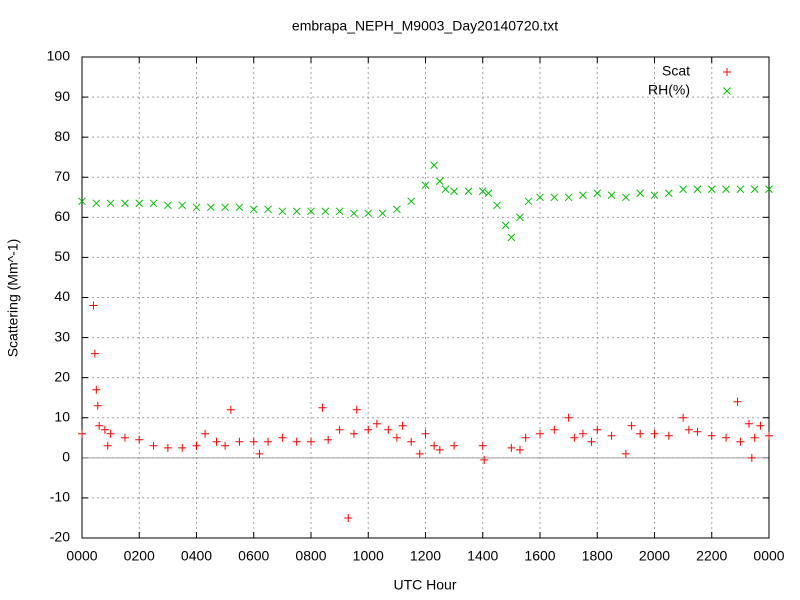 This screenshot has width=800, height=600. I want to click on x-tick-label: 0600, so click(253, 556).